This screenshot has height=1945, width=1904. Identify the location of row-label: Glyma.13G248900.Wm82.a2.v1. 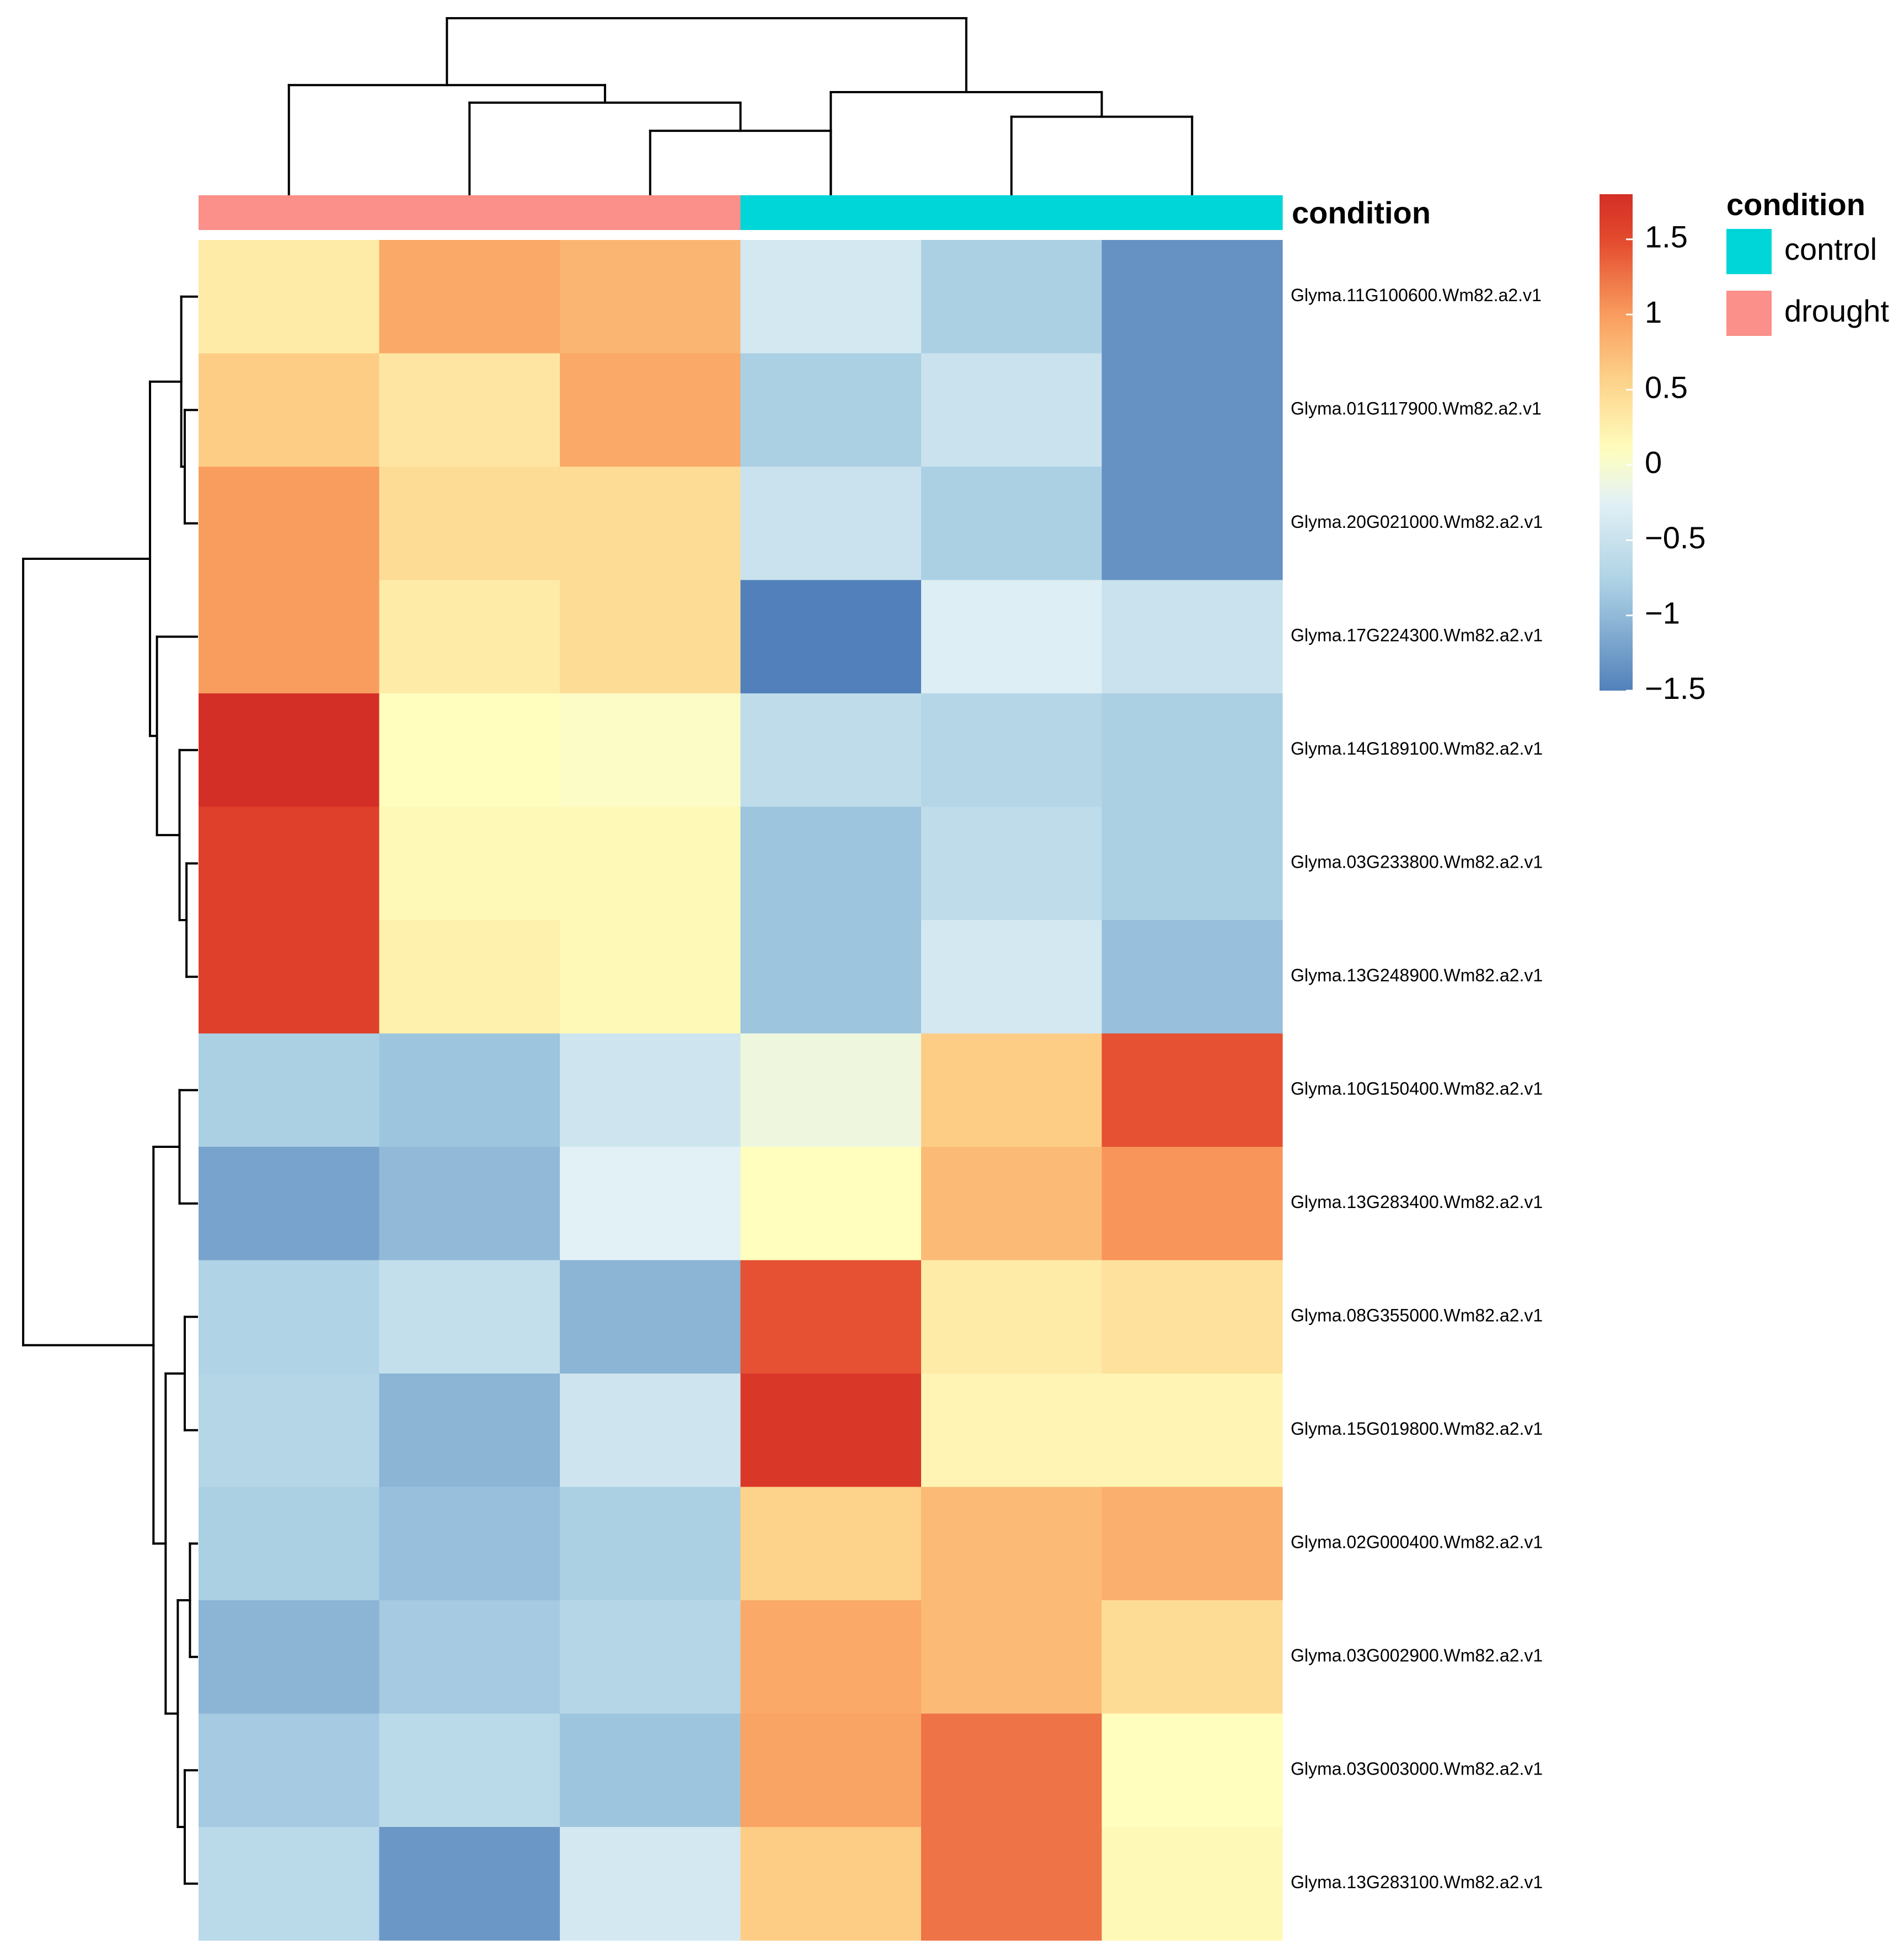
(1417, 975).